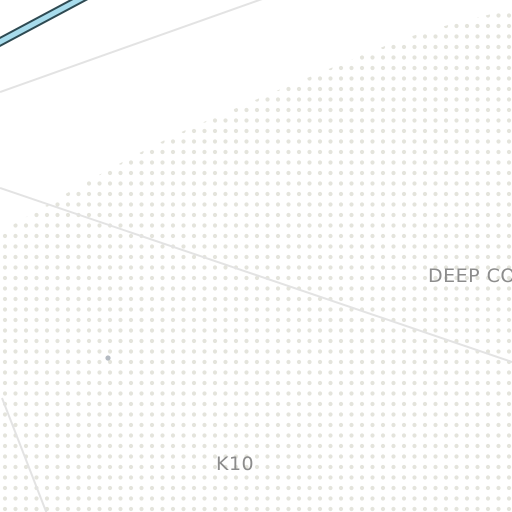 The image size is (512, 512). Describe the element at coordinates (235, 464) in the screenshot. I see `road-ref-label: K10` at that location.